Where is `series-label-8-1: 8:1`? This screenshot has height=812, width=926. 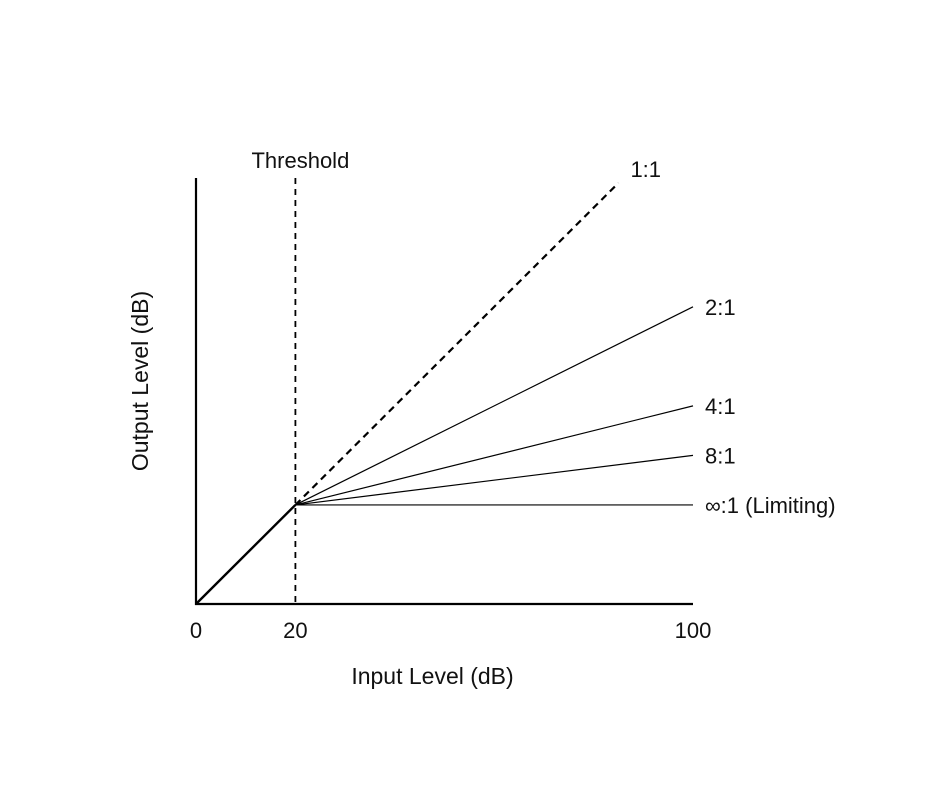 series-label-8-1: 8:1 is located at coordinates (720, 455).